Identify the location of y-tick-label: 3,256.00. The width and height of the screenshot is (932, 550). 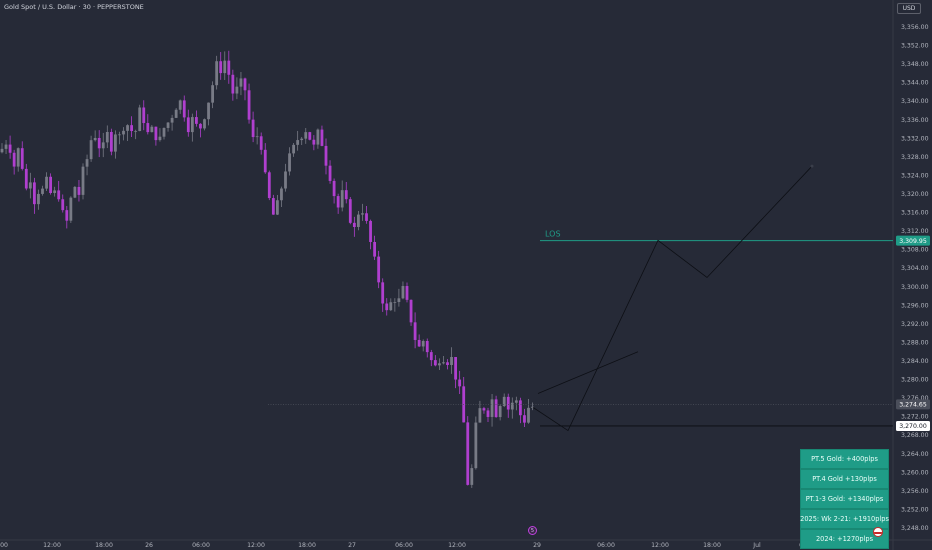
(915, 491).